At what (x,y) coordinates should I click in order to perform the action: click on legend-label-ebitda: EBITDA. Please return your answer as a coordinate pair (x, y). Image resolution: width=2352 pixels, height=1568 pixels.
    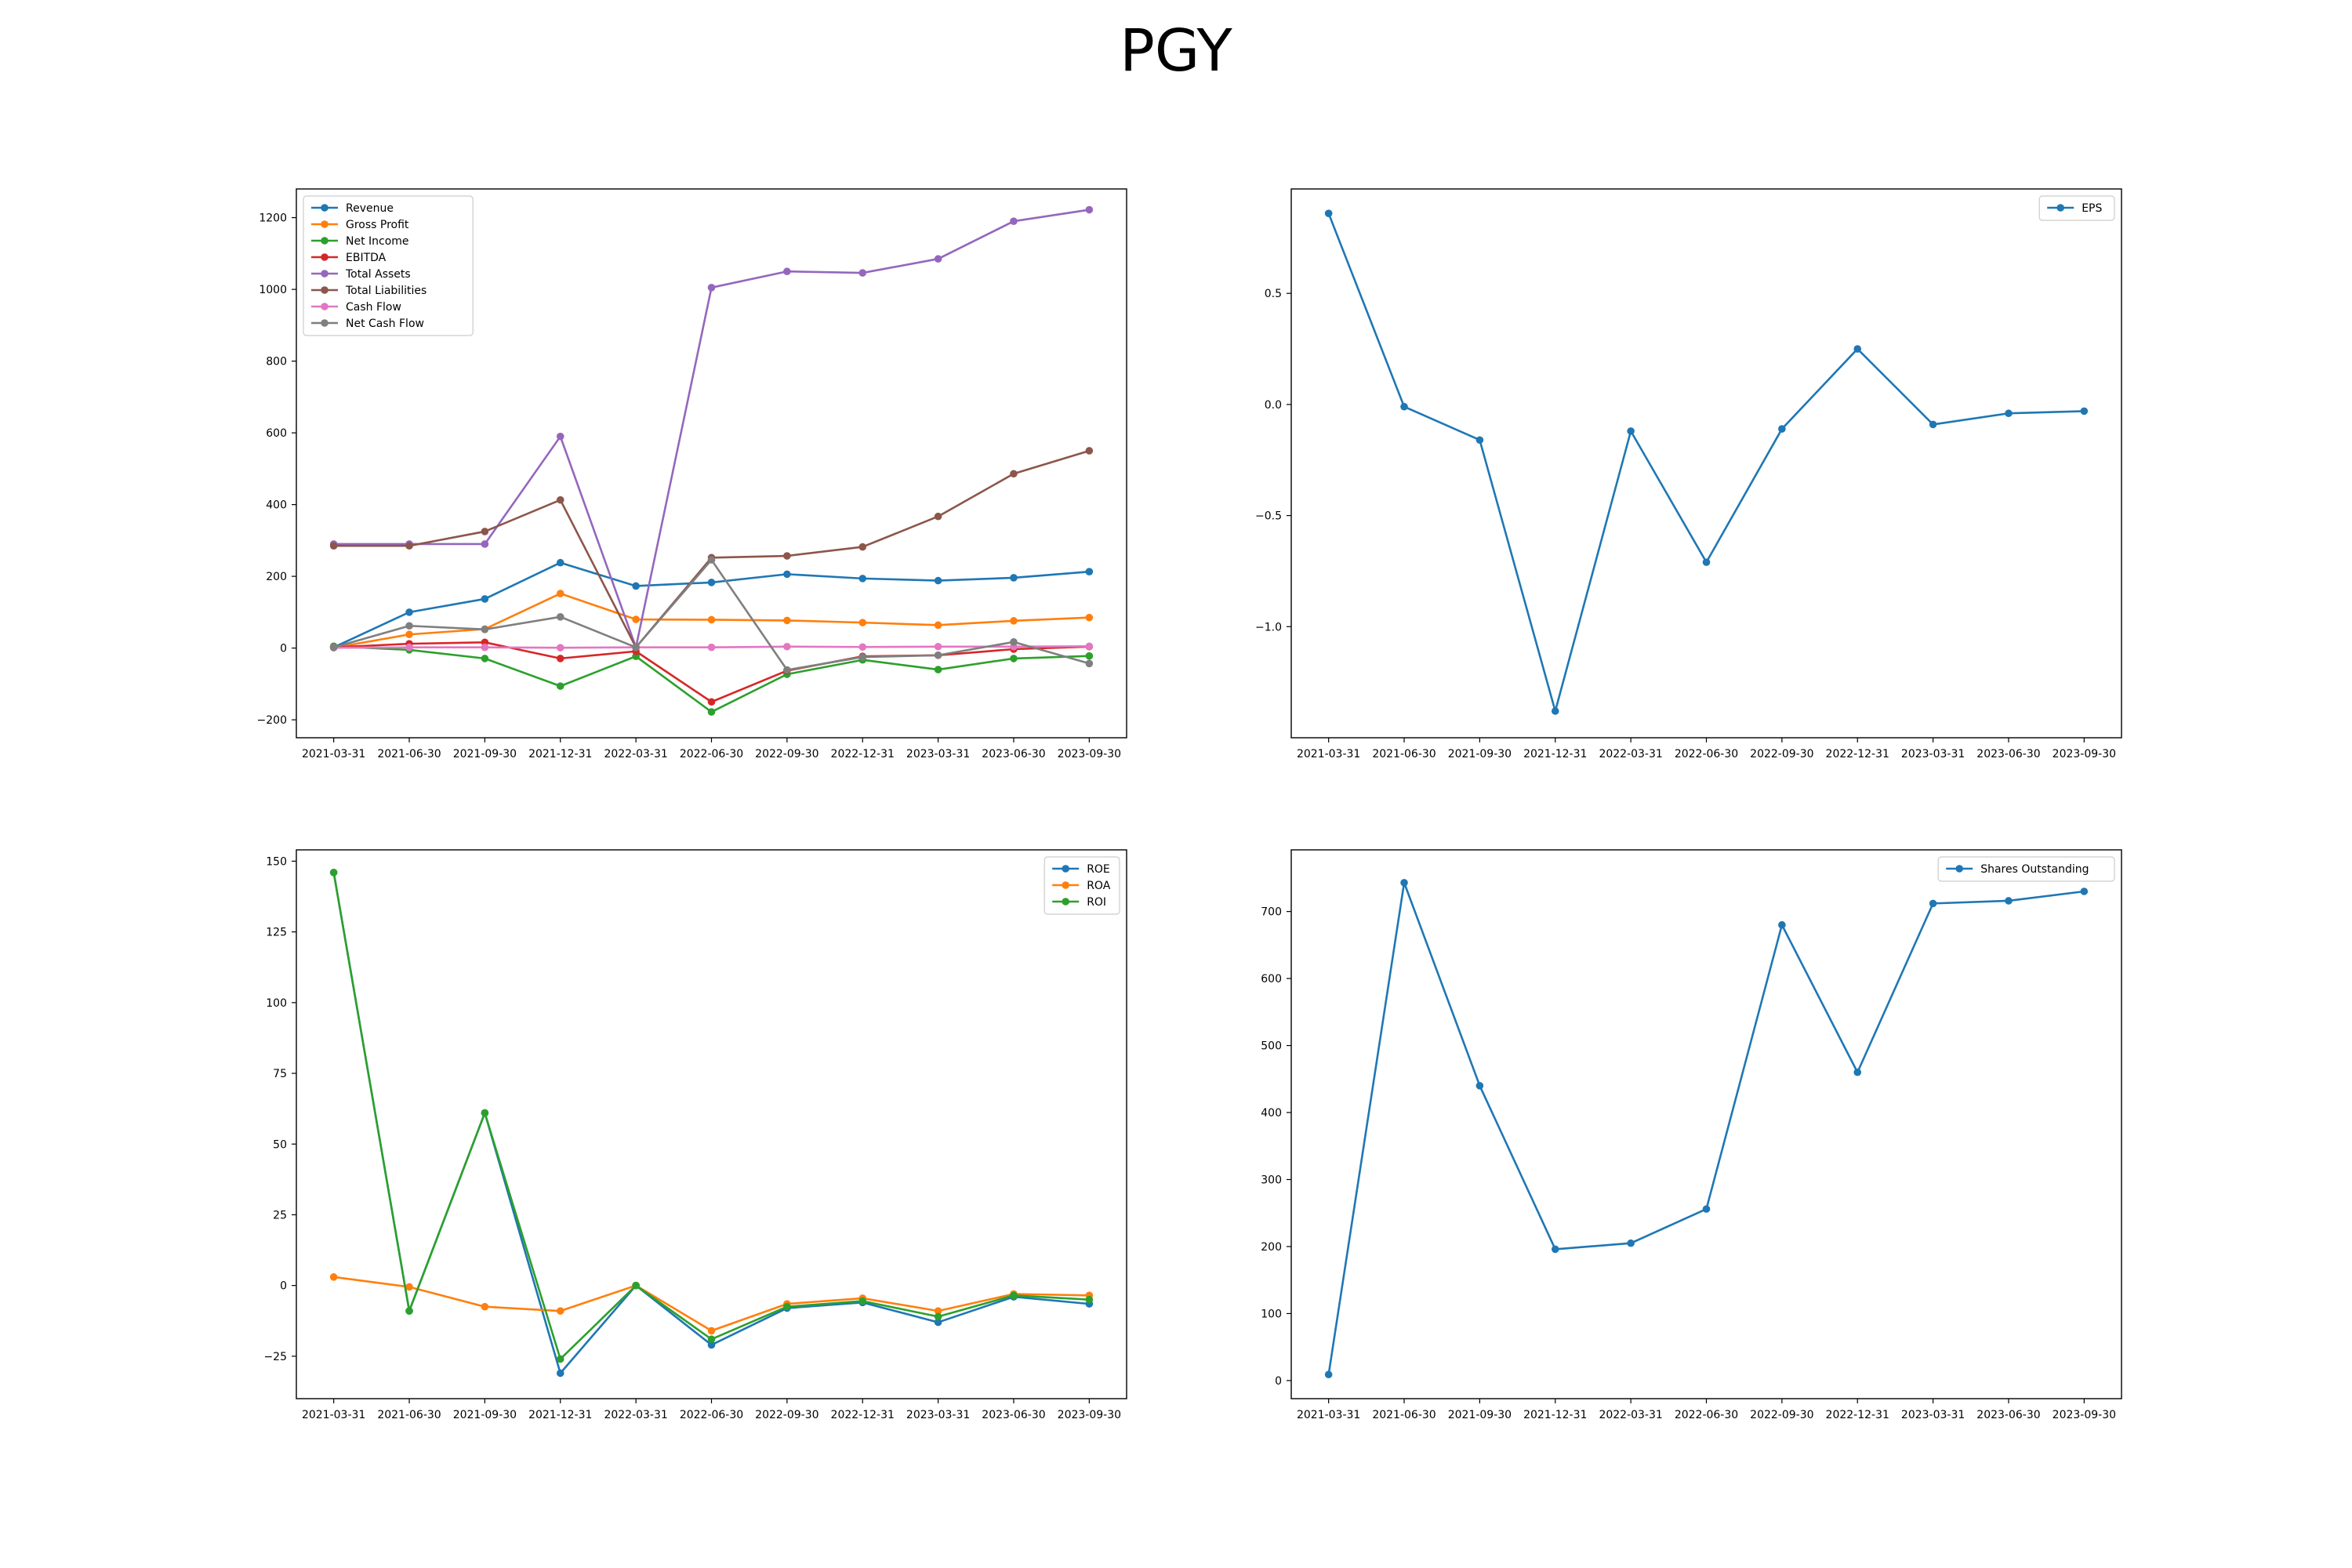
    Looking at the image, I should click on (366, 258).